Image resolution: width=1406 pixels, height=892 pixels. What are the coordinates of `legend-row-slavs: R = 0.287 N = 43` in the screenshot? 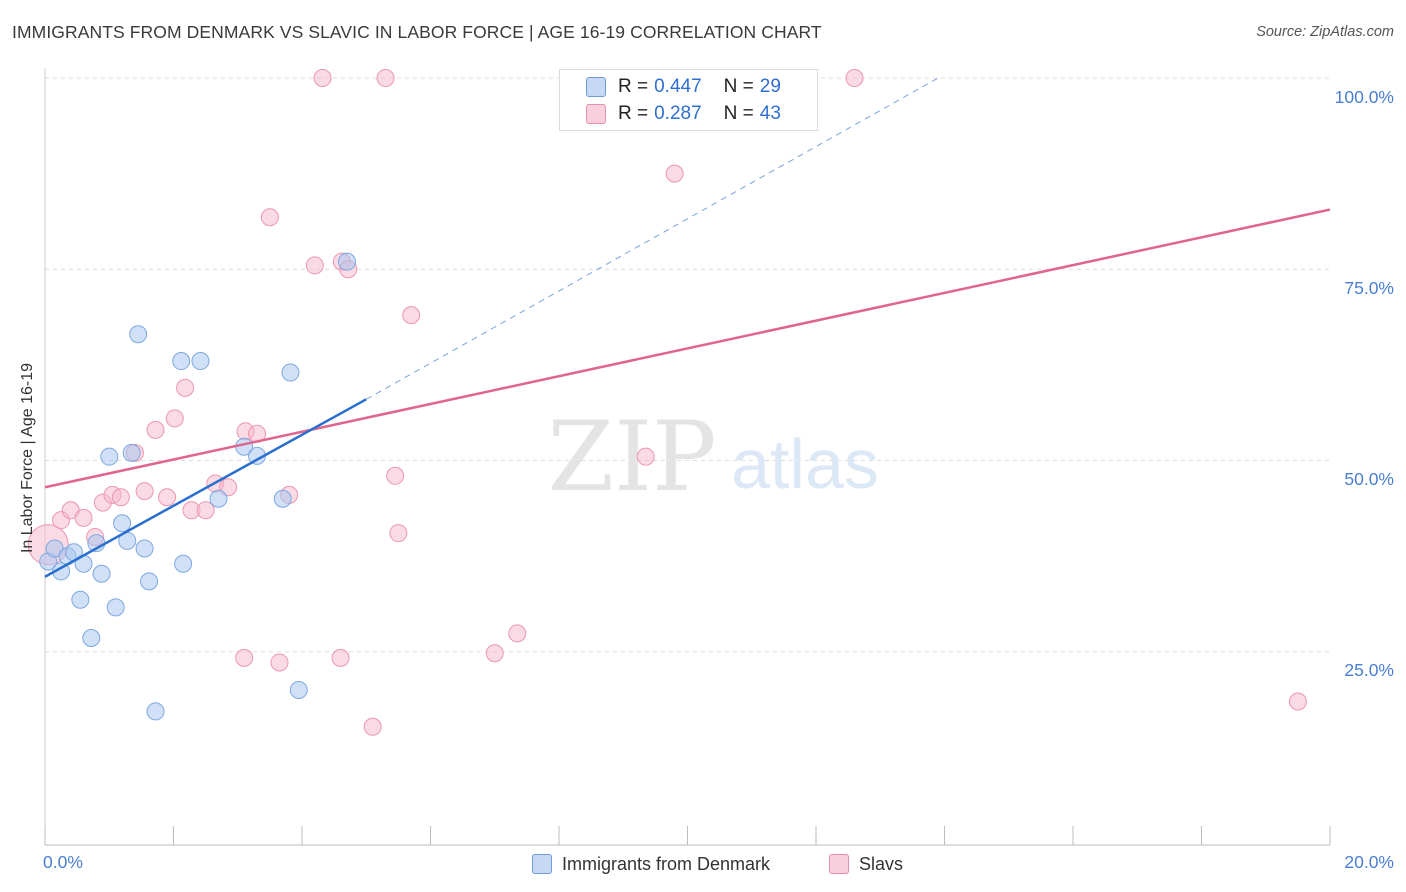 It's located at (683, 114).